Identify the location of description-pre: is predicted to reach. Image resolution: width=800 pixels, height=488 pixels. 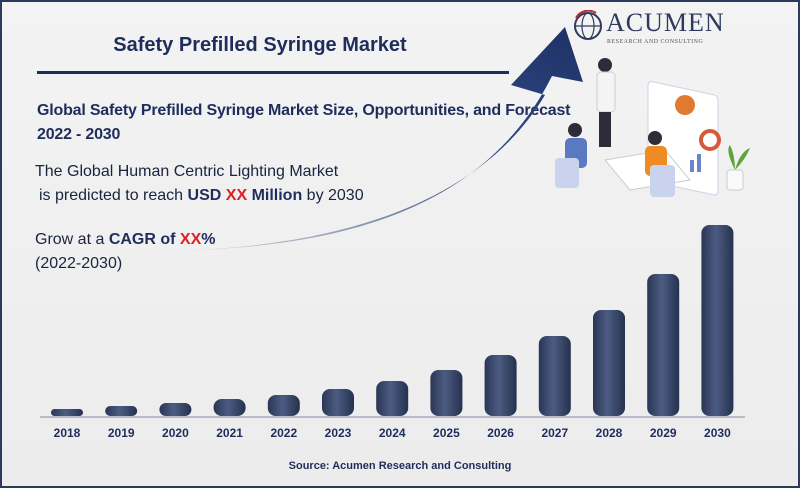
(113, 195).